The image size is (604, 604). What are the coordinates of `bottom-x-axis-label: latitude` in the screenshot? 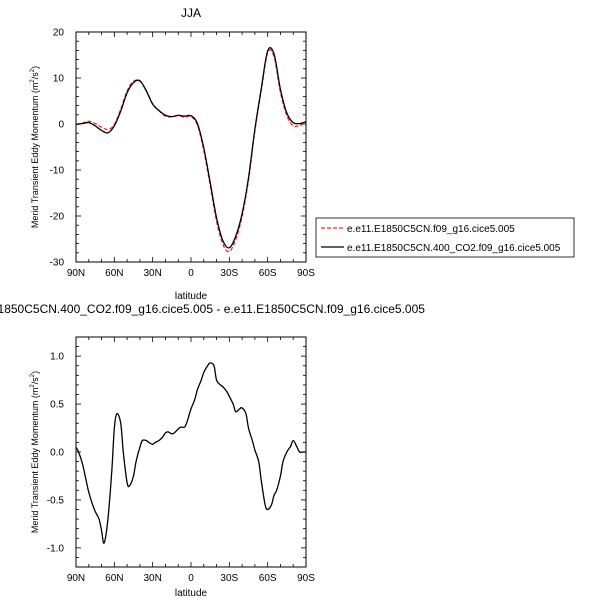 It's located at (191, 593).